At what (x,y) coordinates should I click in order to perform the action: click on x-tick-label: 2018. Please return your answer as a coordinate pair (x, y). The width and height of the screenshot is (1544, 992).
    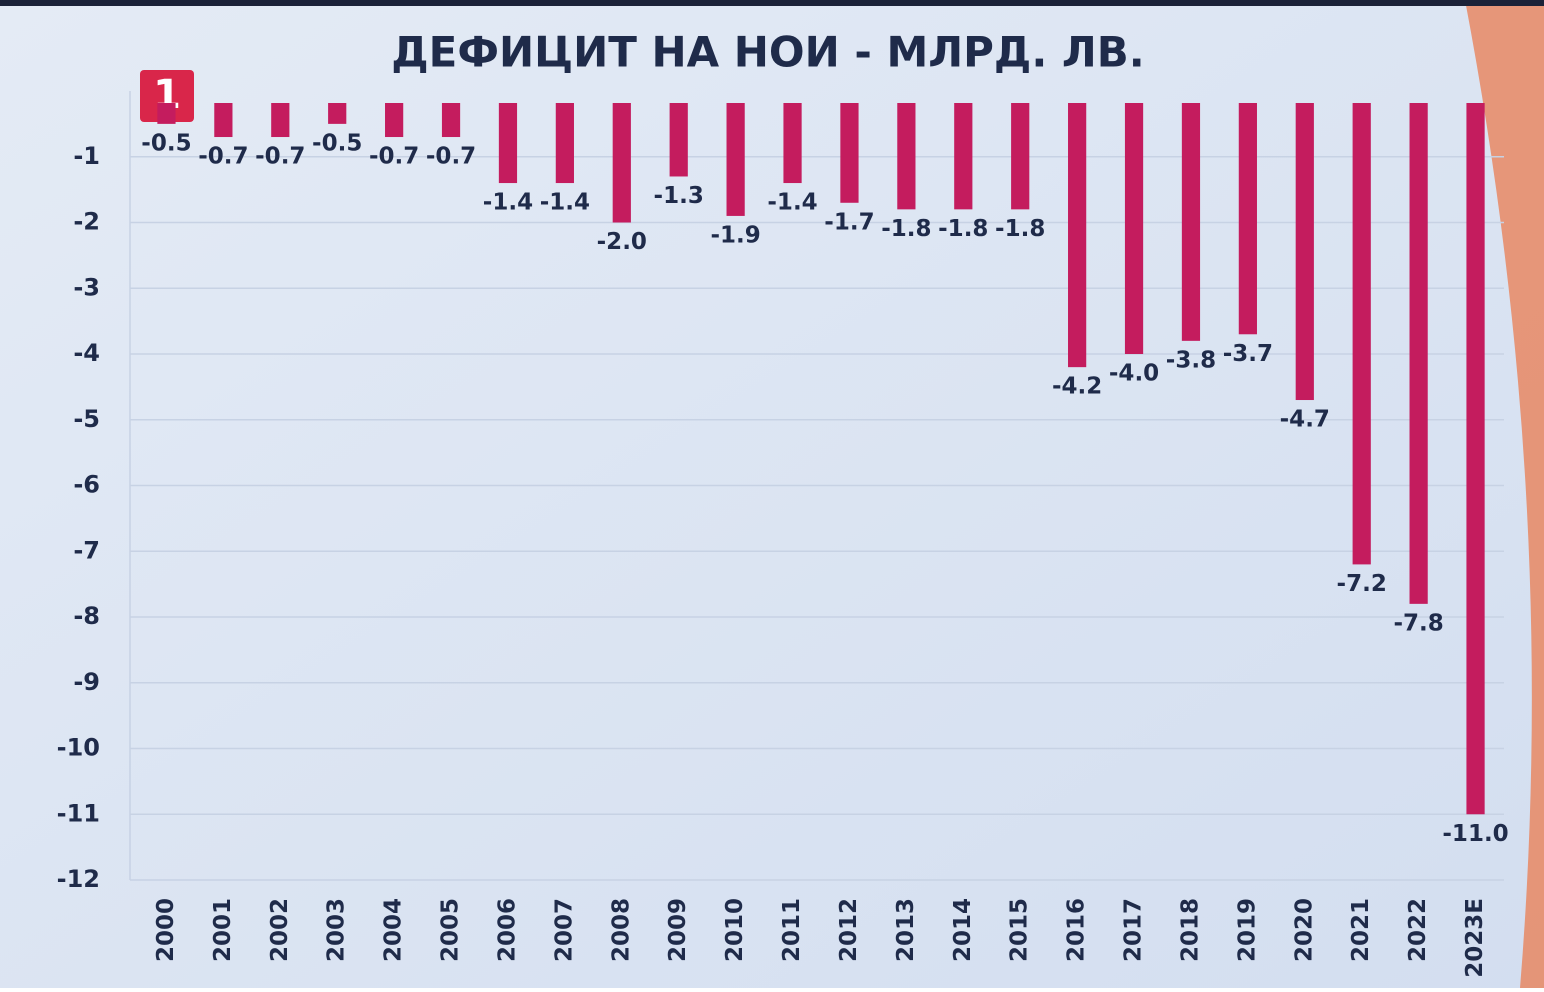
    Looking at the image, I should click on (1190, 930).